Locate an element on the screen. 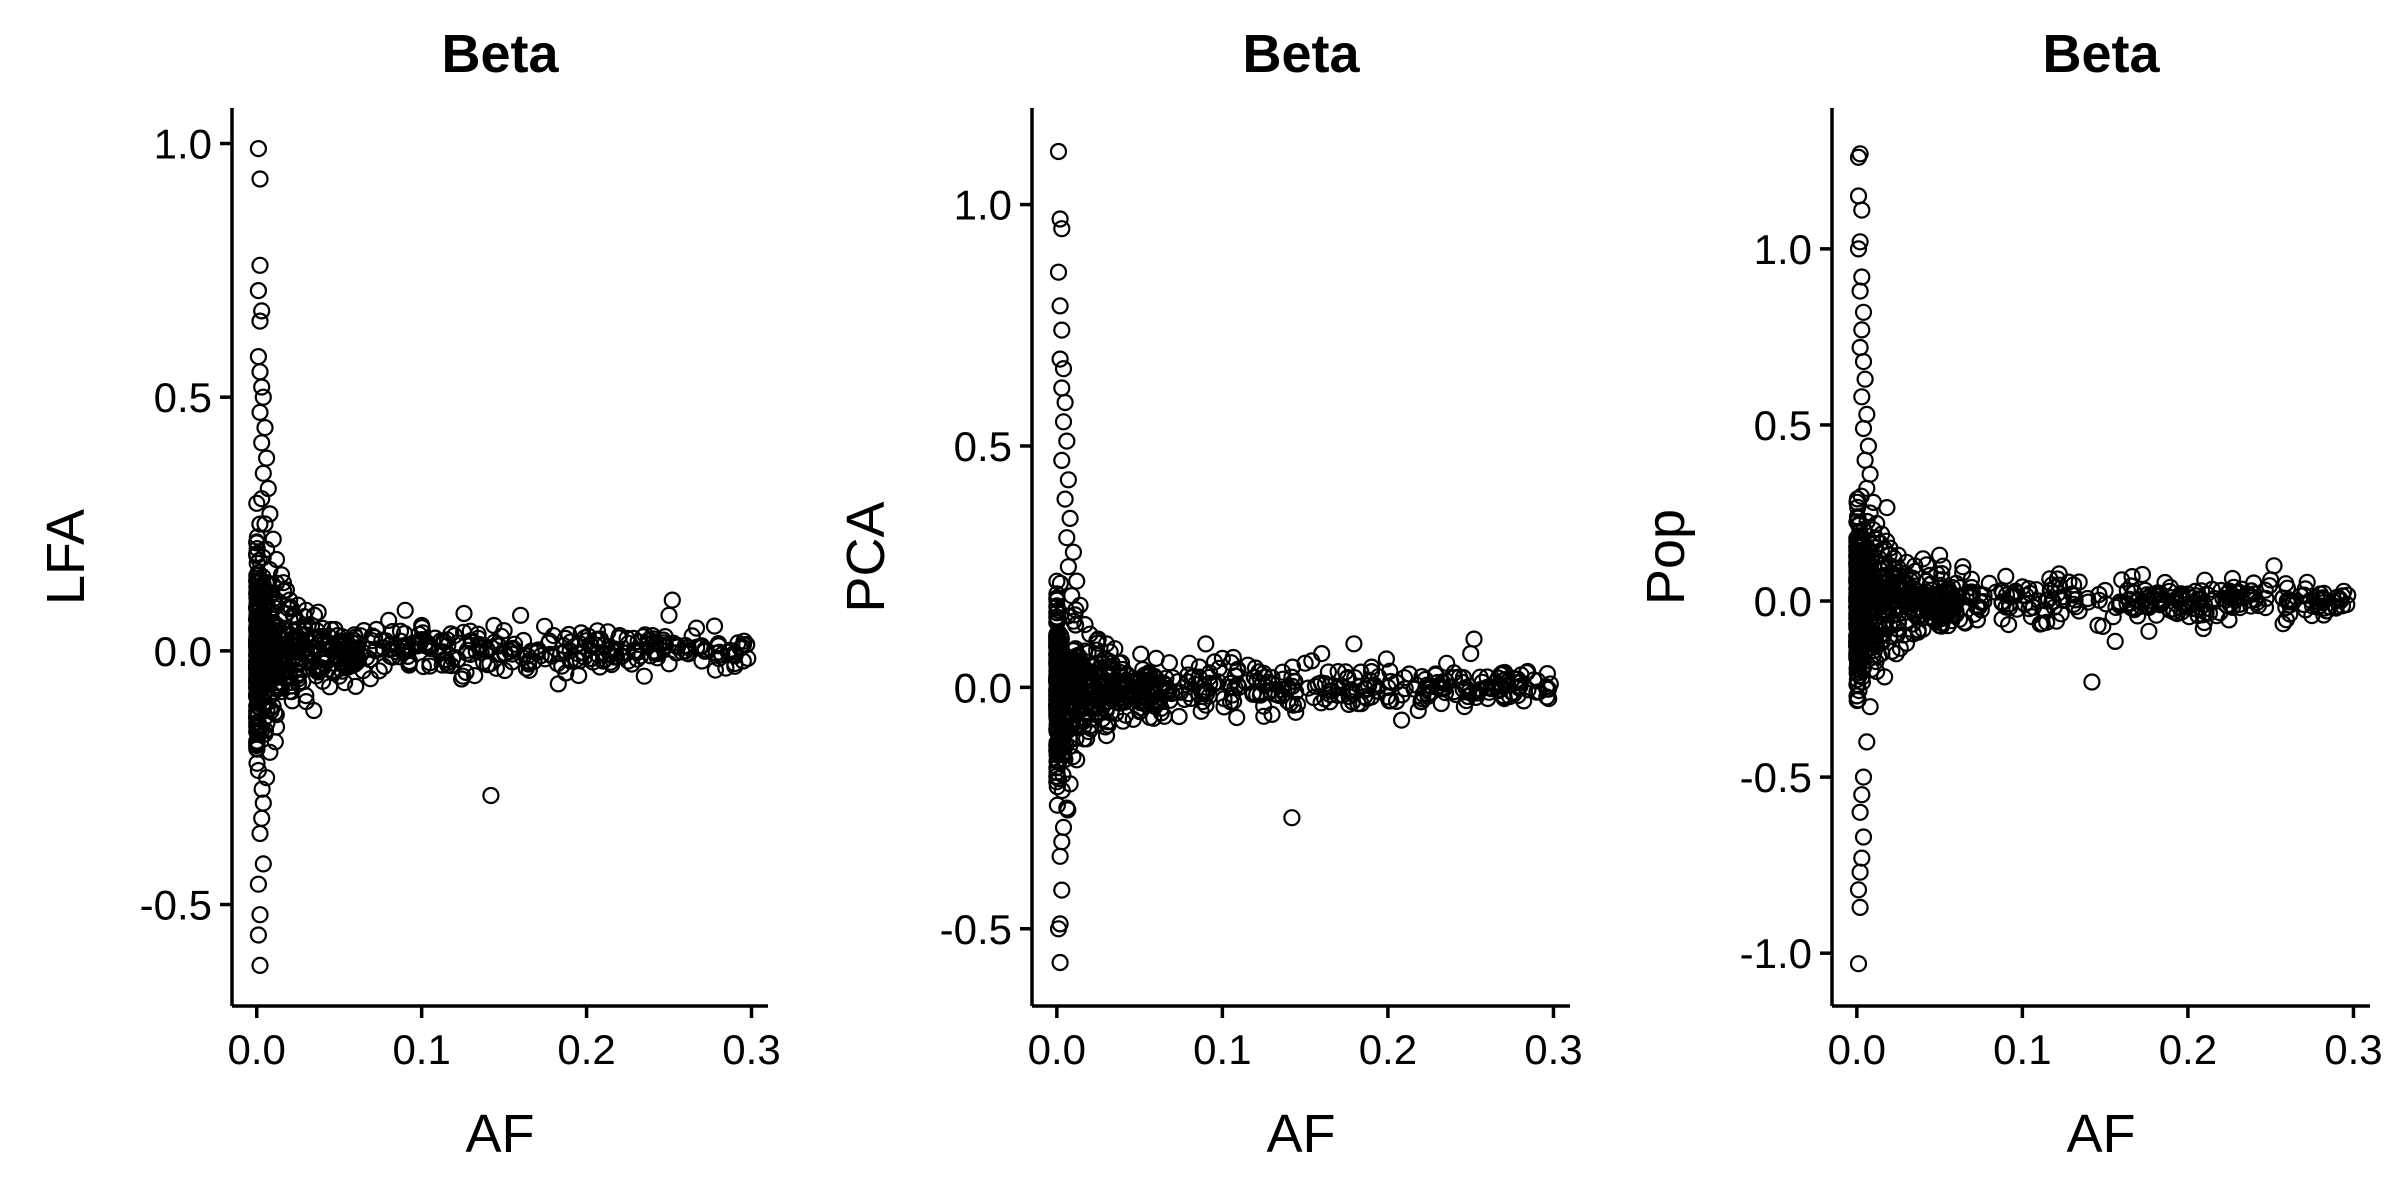 Image resolution: width=2400 pixels, height=1200 pixels. x-tick-label: 0.1 is located at coordinates (2022, 1049).